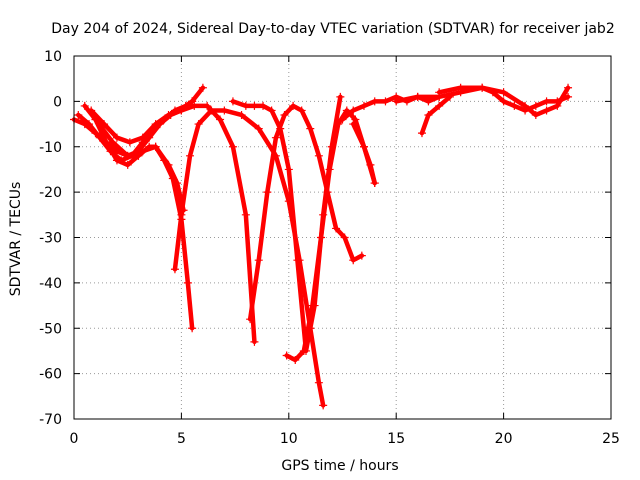  Describe the element at coordinates (181, 439) in the screenshot. I see `x-tick-label: 5` at that location.